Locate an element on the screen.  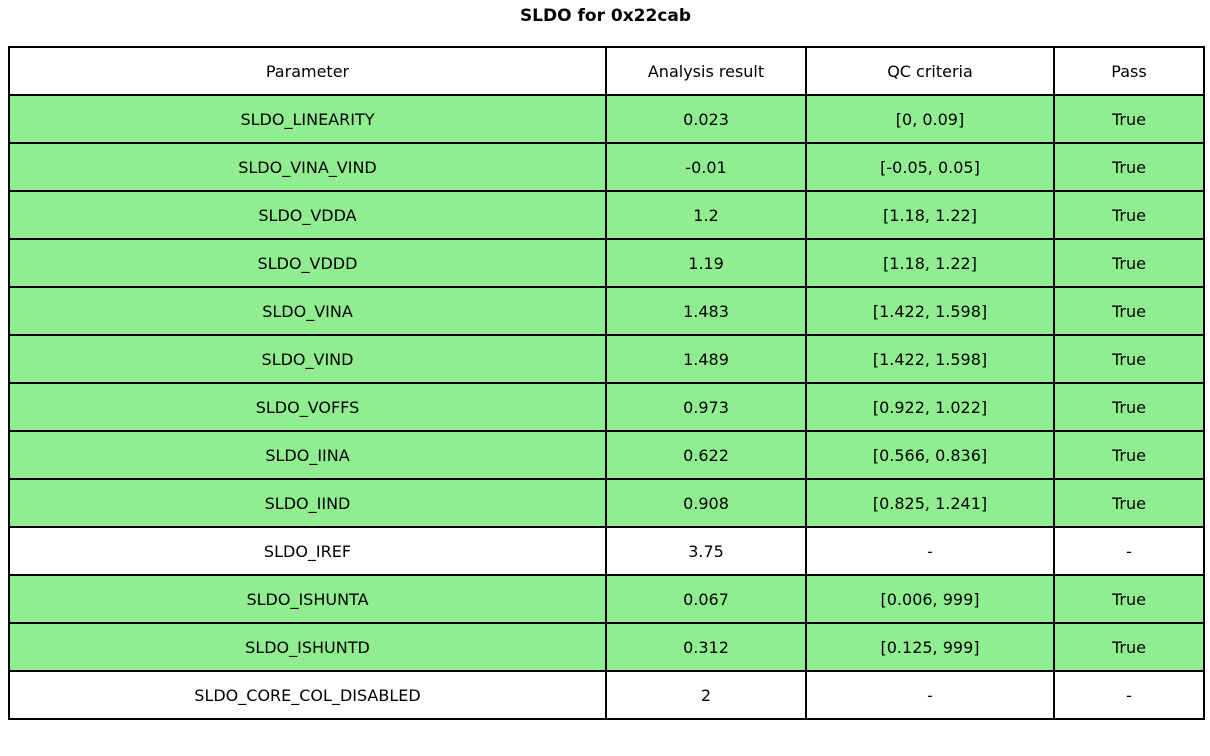
parameter-cell: SLDO_IIND is located at coordinates (307, 503).